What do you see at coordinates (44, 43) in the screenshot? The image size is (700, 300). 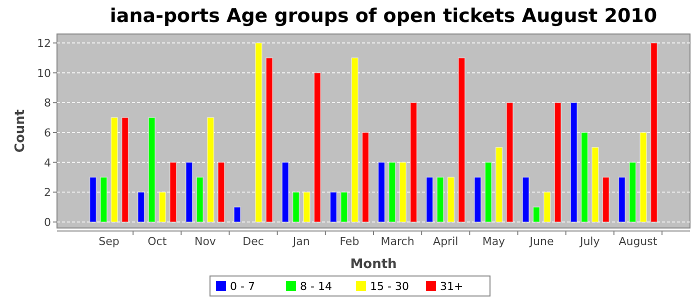 I see `y-tick-label: 12` at bounding box center [44, 43].